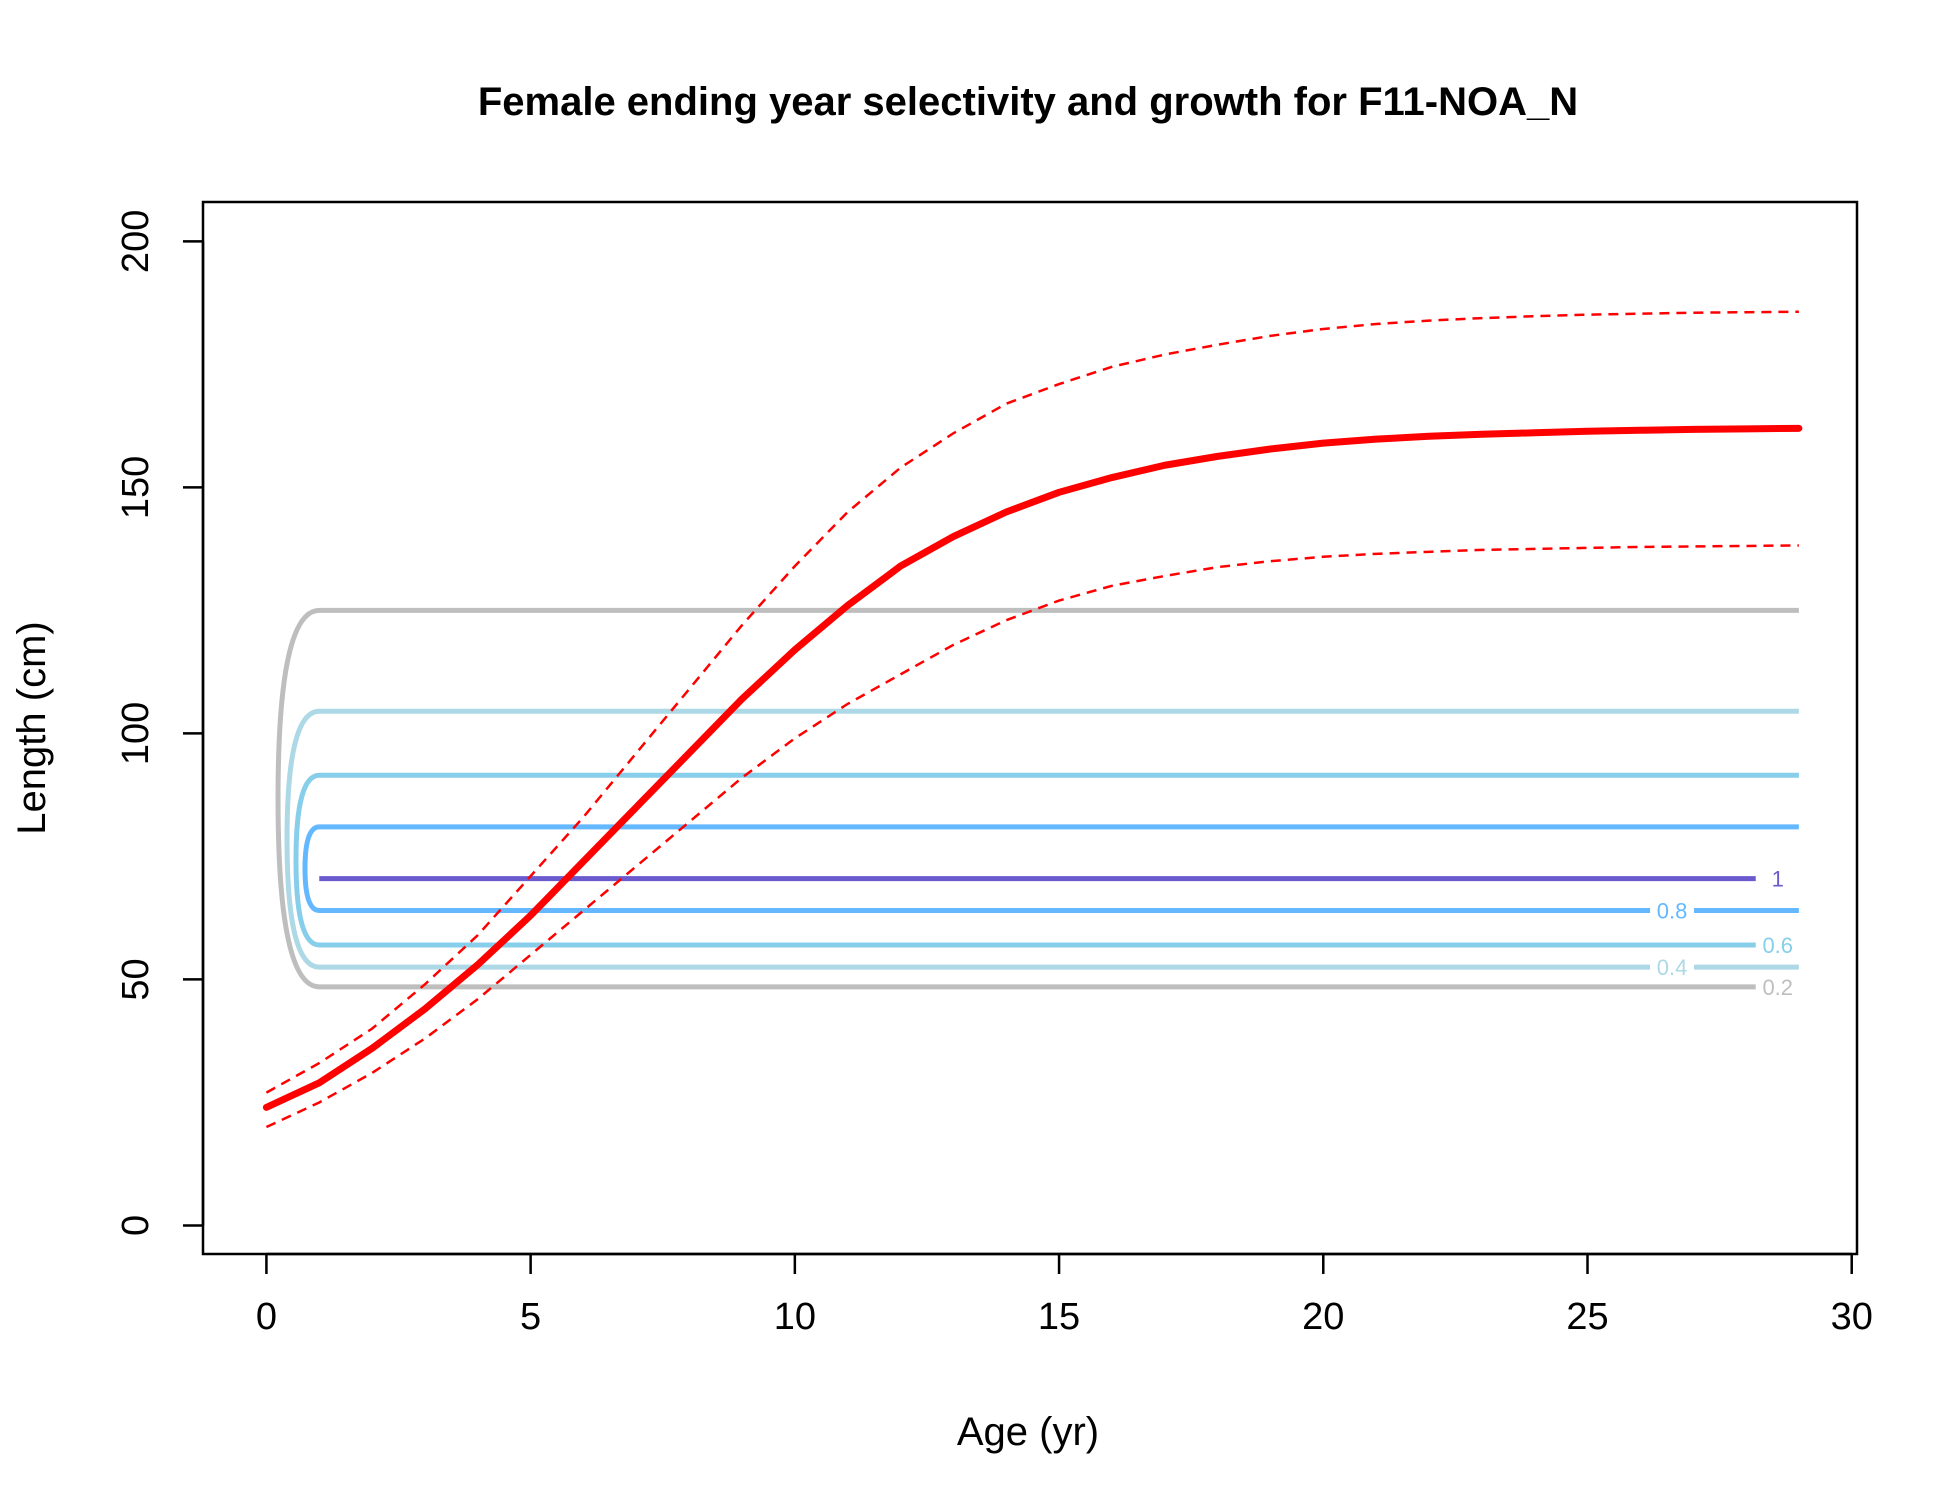  Describe the element at coordinates (1852, 1317) in the screenshot. I see `x-tick-label: 30` at that location.